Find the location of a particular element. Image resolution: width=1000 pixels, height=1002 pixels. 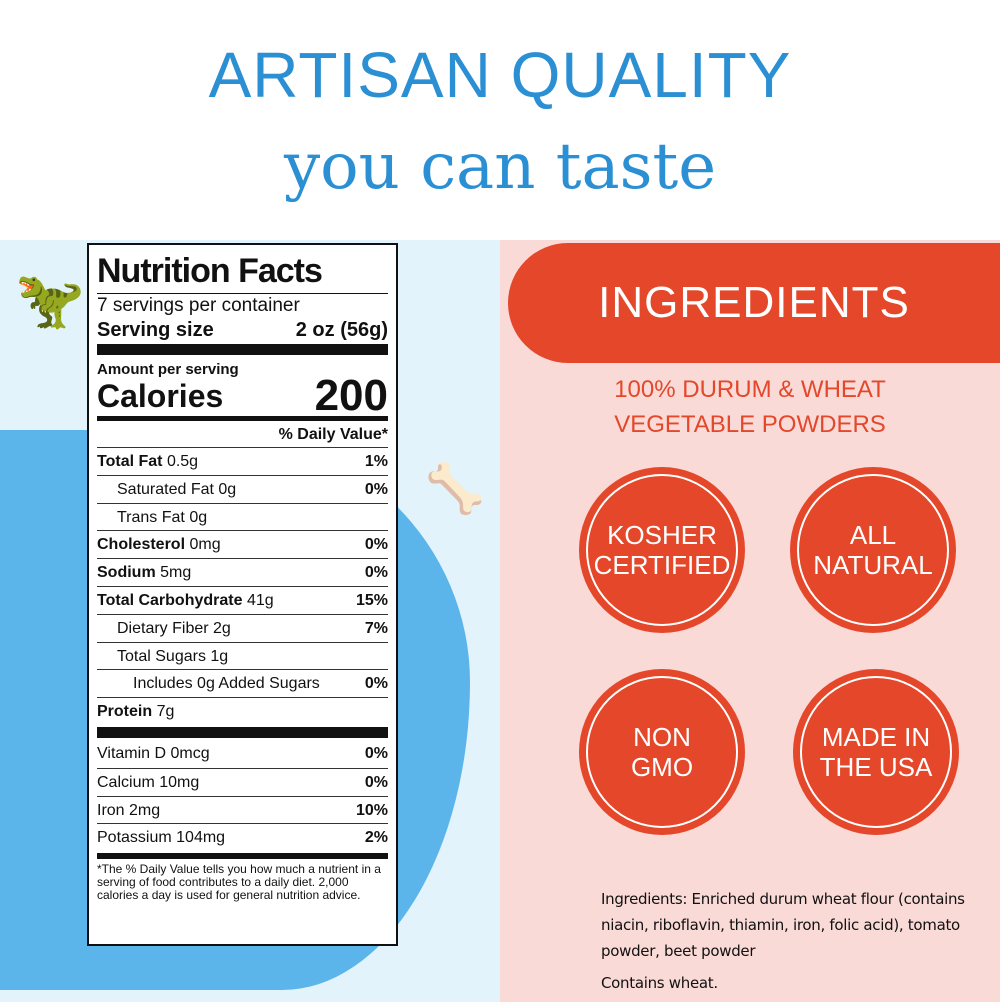

nutrient-name: Total Sugars is located at coordinates (161, 656).